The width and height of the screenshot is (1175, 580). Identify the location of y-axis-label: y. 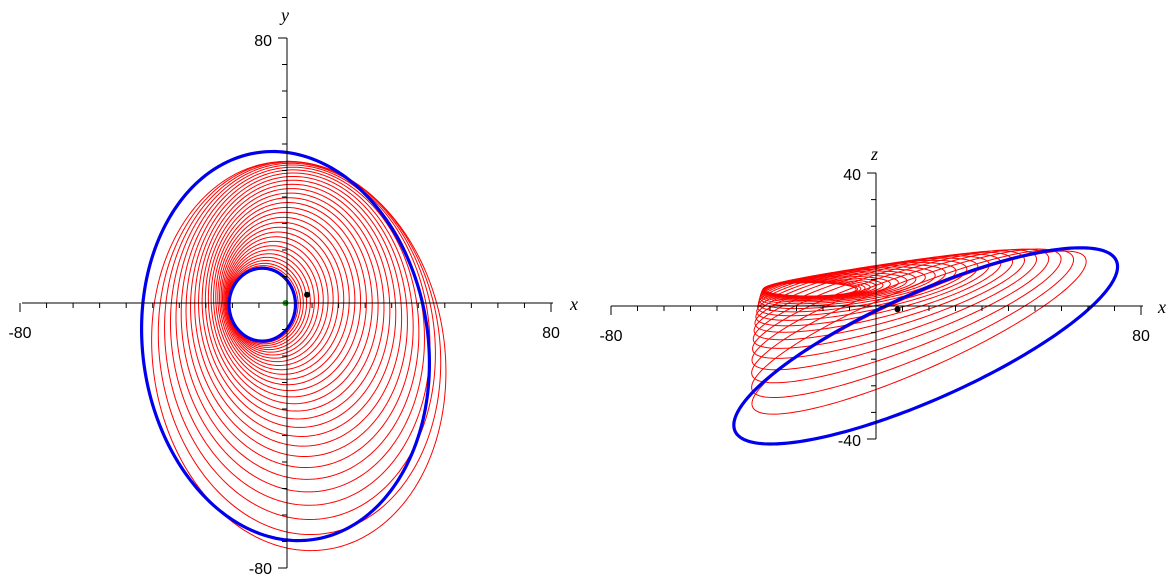
(284, 15).